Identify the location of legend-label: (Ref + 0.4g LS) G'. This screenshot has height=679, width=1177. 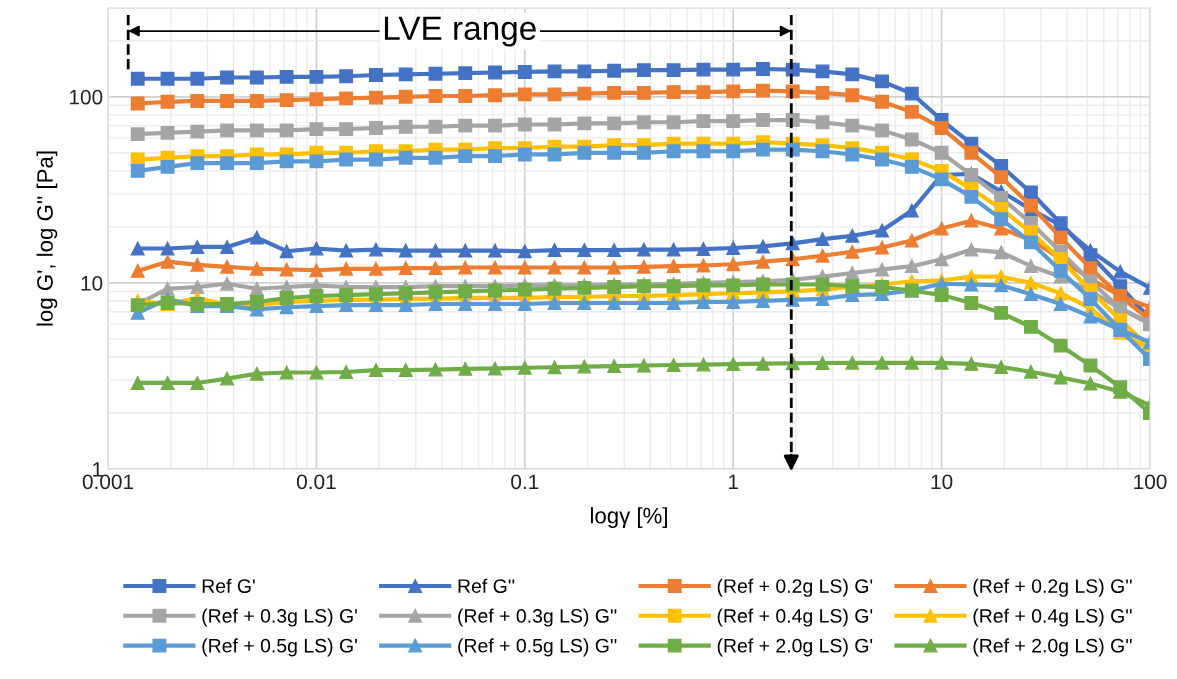
(795, 617).